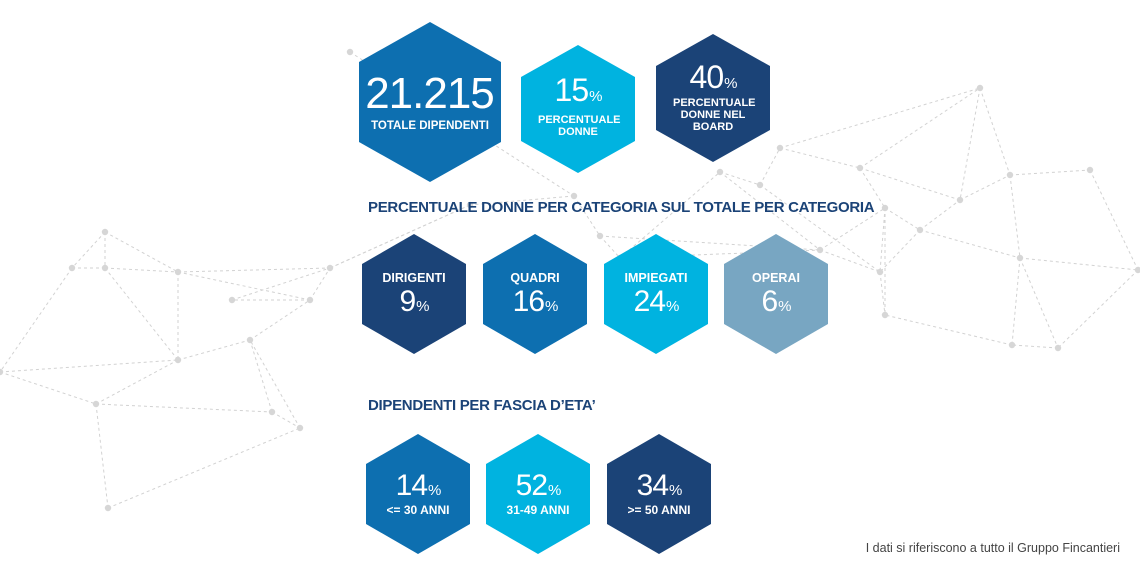 This screenshot has height=572, width=1140. Describe the element at coordinates (659, 509) in the screenshot. I see `age-label: >= 50 ANNI` at that location.